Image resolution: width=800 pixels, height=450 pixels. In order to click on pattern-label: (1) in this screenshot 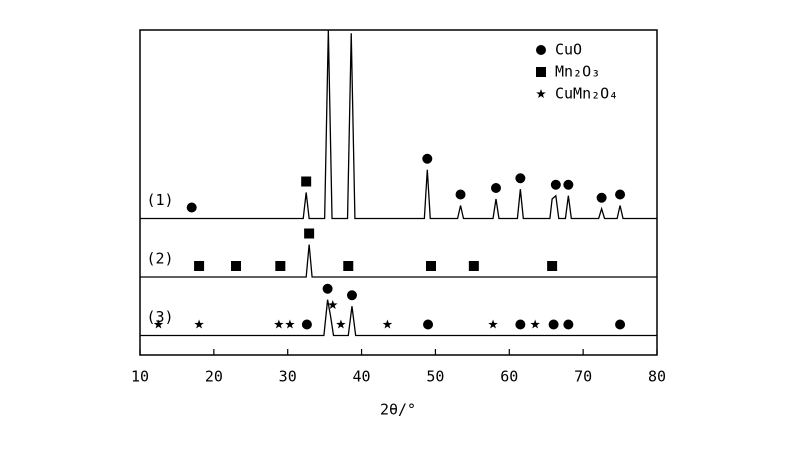, I will do `click(159, 200)`.